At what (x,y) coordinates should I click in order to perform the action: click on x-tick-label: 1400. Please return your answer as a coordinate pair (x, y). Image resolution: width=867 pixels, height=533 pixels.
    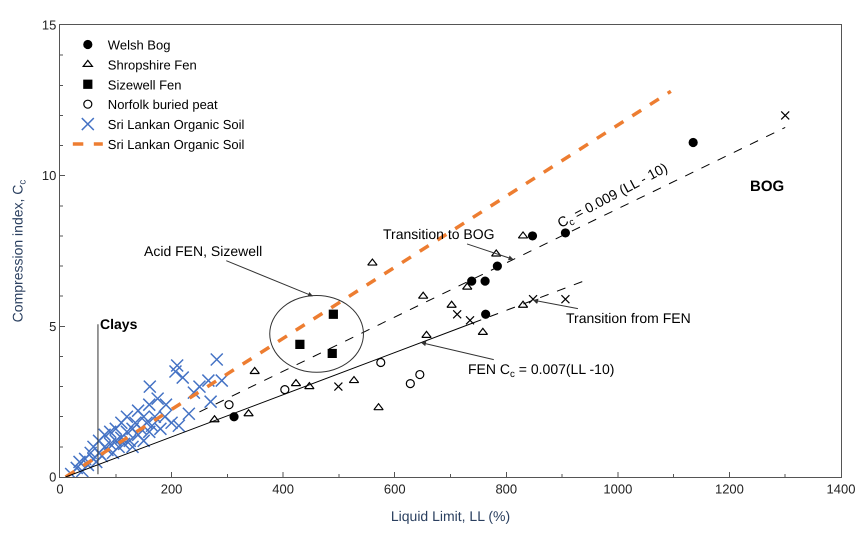
    Looking at the image, I should click on (841, 489).